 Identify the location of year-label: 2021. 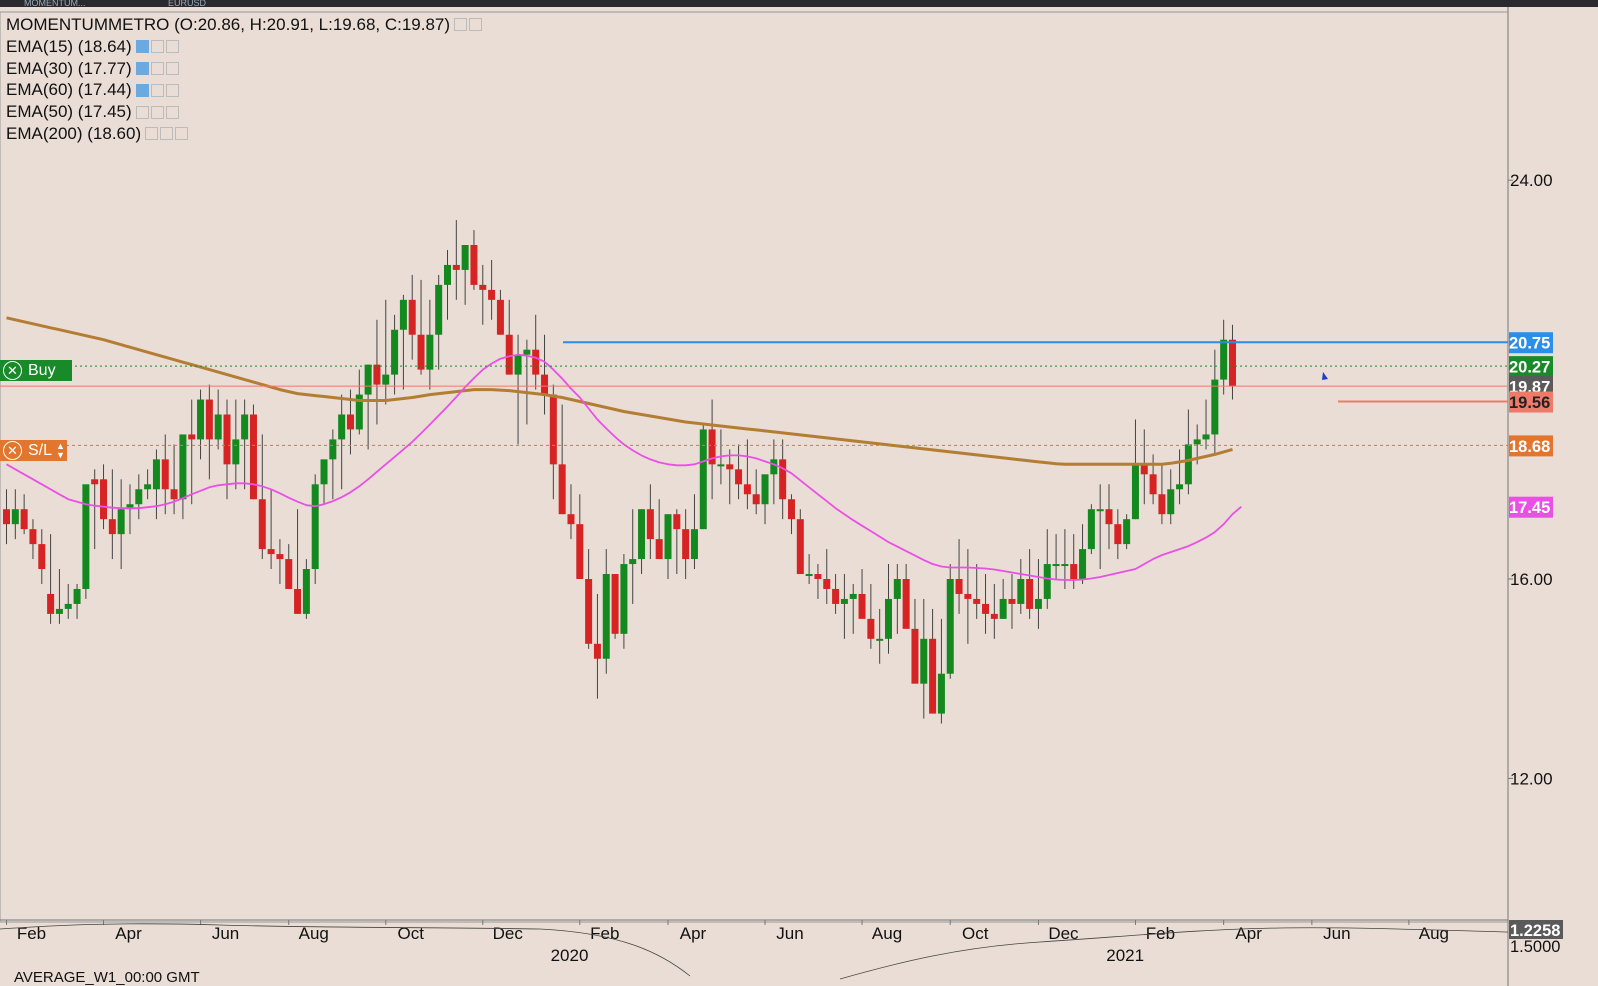
(1125, 955).